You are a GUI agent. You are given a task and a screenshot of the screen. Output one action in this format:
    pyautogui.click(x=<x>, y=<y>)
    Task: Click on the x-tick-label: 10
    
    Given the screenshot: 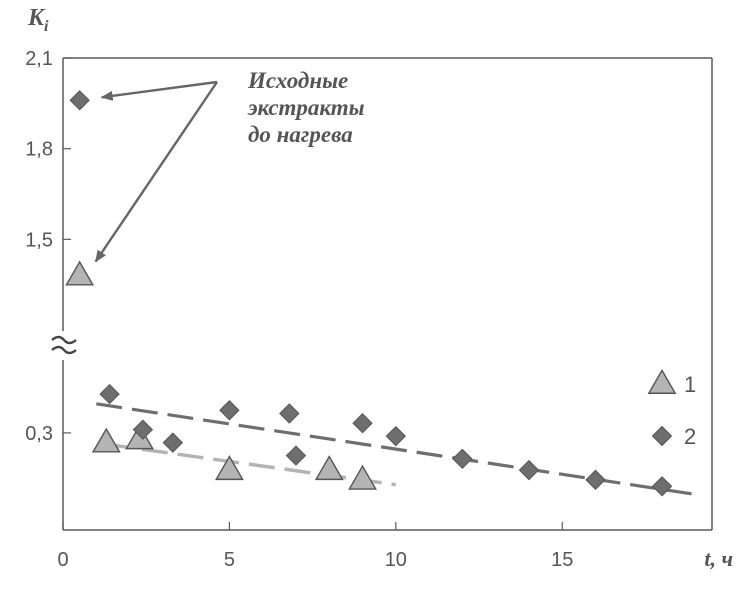 What is the action you would take?
    pyautogui.click(x=396, y=560)
    